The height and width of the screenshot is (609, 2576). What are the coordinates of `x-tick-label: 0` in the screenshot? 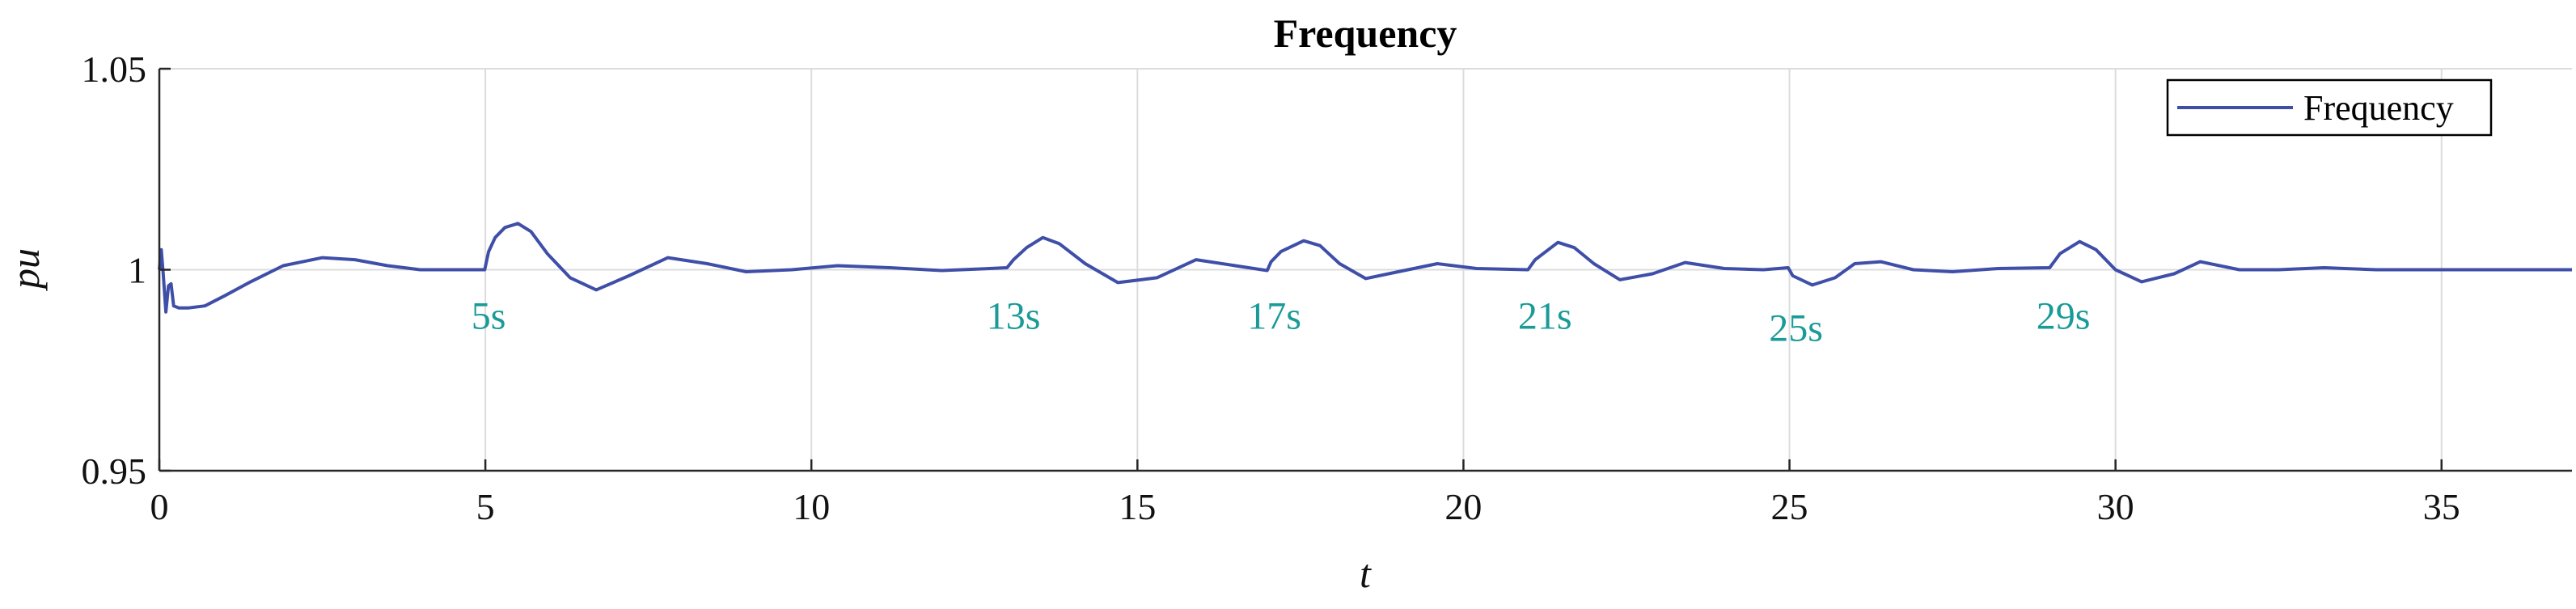 It's located at (160, 506).